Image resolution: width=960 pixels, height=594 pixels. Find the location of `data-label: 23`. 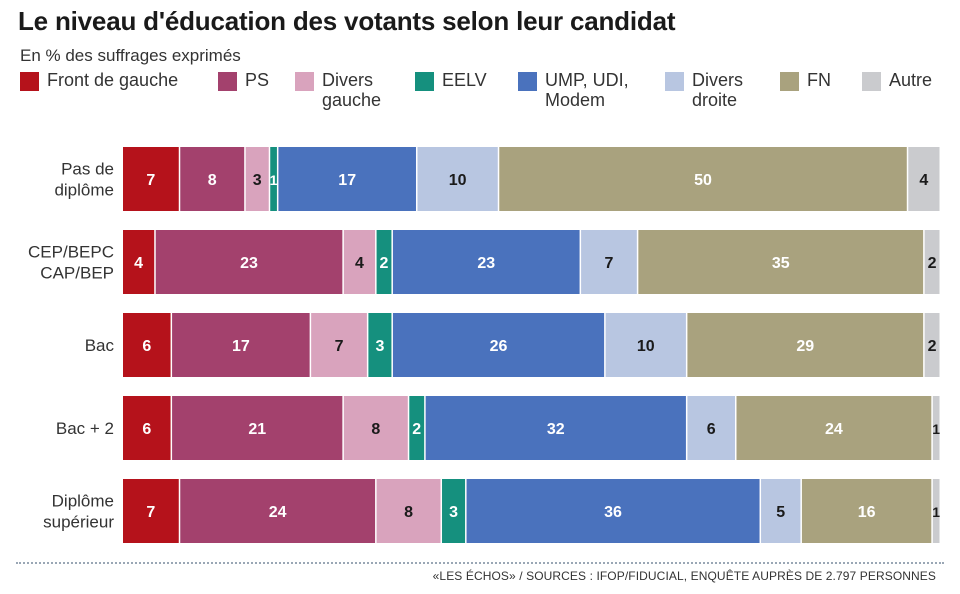

data-label: 23 is located at coordinates (249, 263).